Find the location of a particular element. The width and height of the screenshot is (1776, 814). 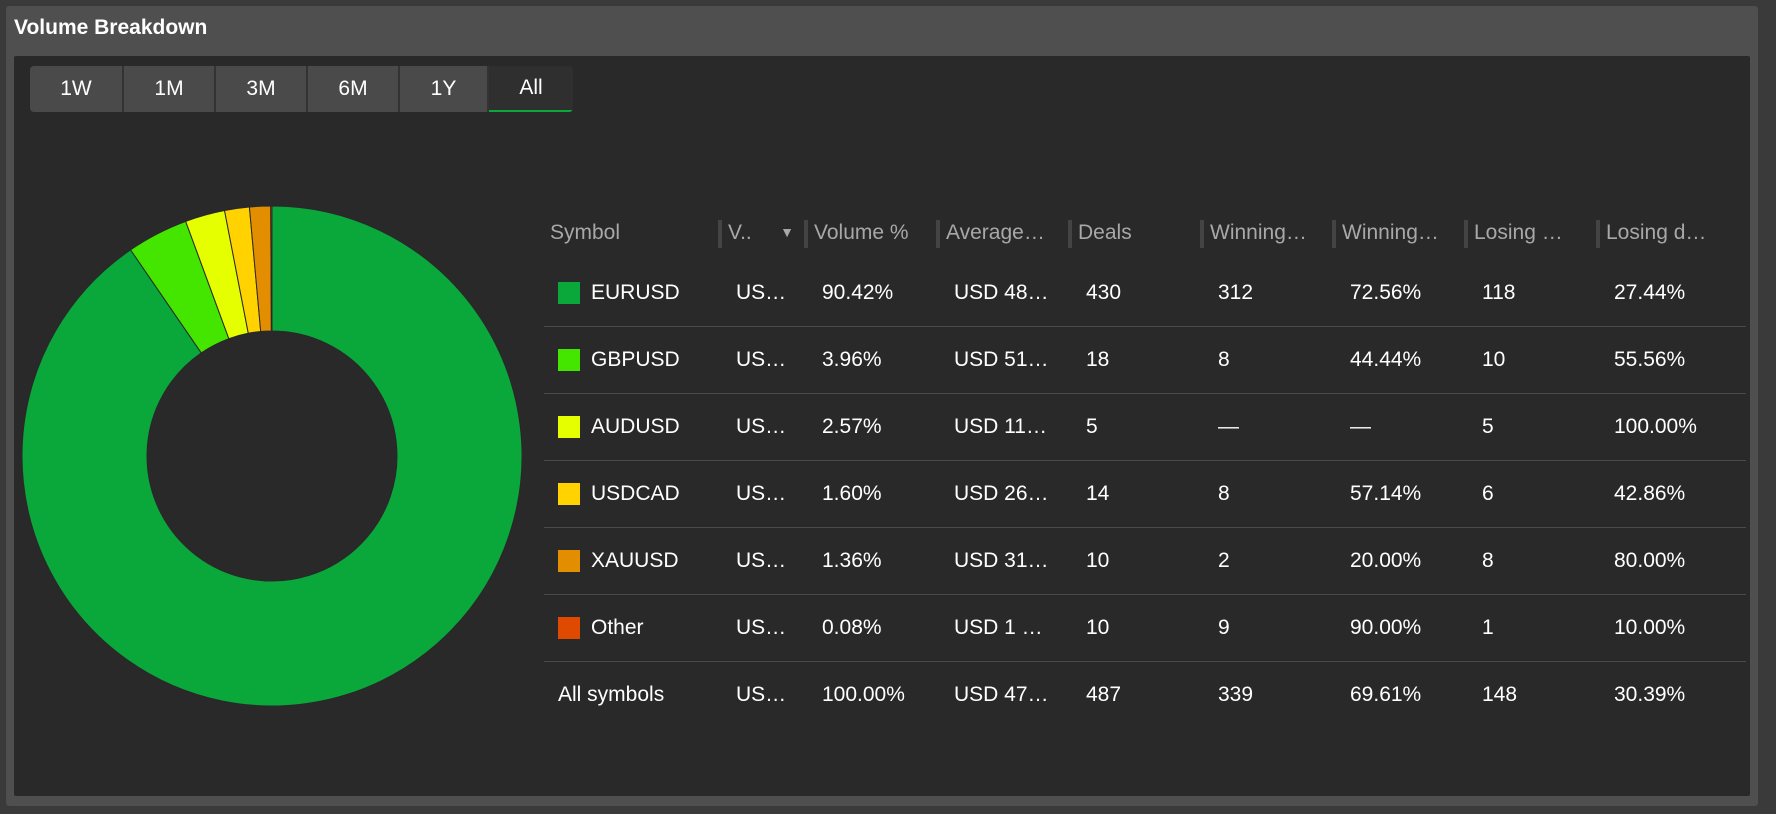

tab-6m: 6M is located at coordinates (354, 89).